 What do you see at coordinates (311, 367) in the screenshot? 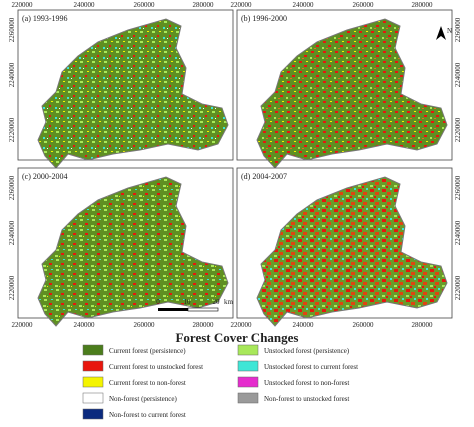
I see `legend-label: Unstocked forest to current forest` at bounding box center [311, 367].